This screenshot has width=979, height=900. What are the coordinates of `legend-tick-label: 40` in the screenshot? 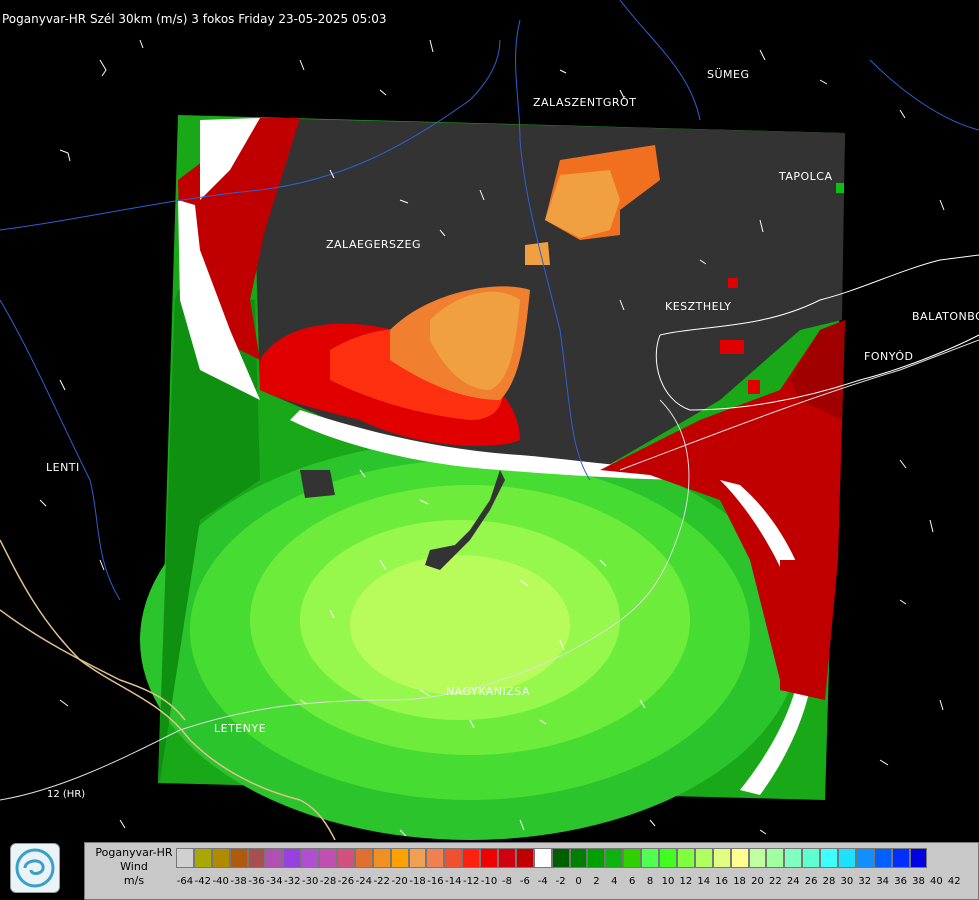 It's located at (936, 881).